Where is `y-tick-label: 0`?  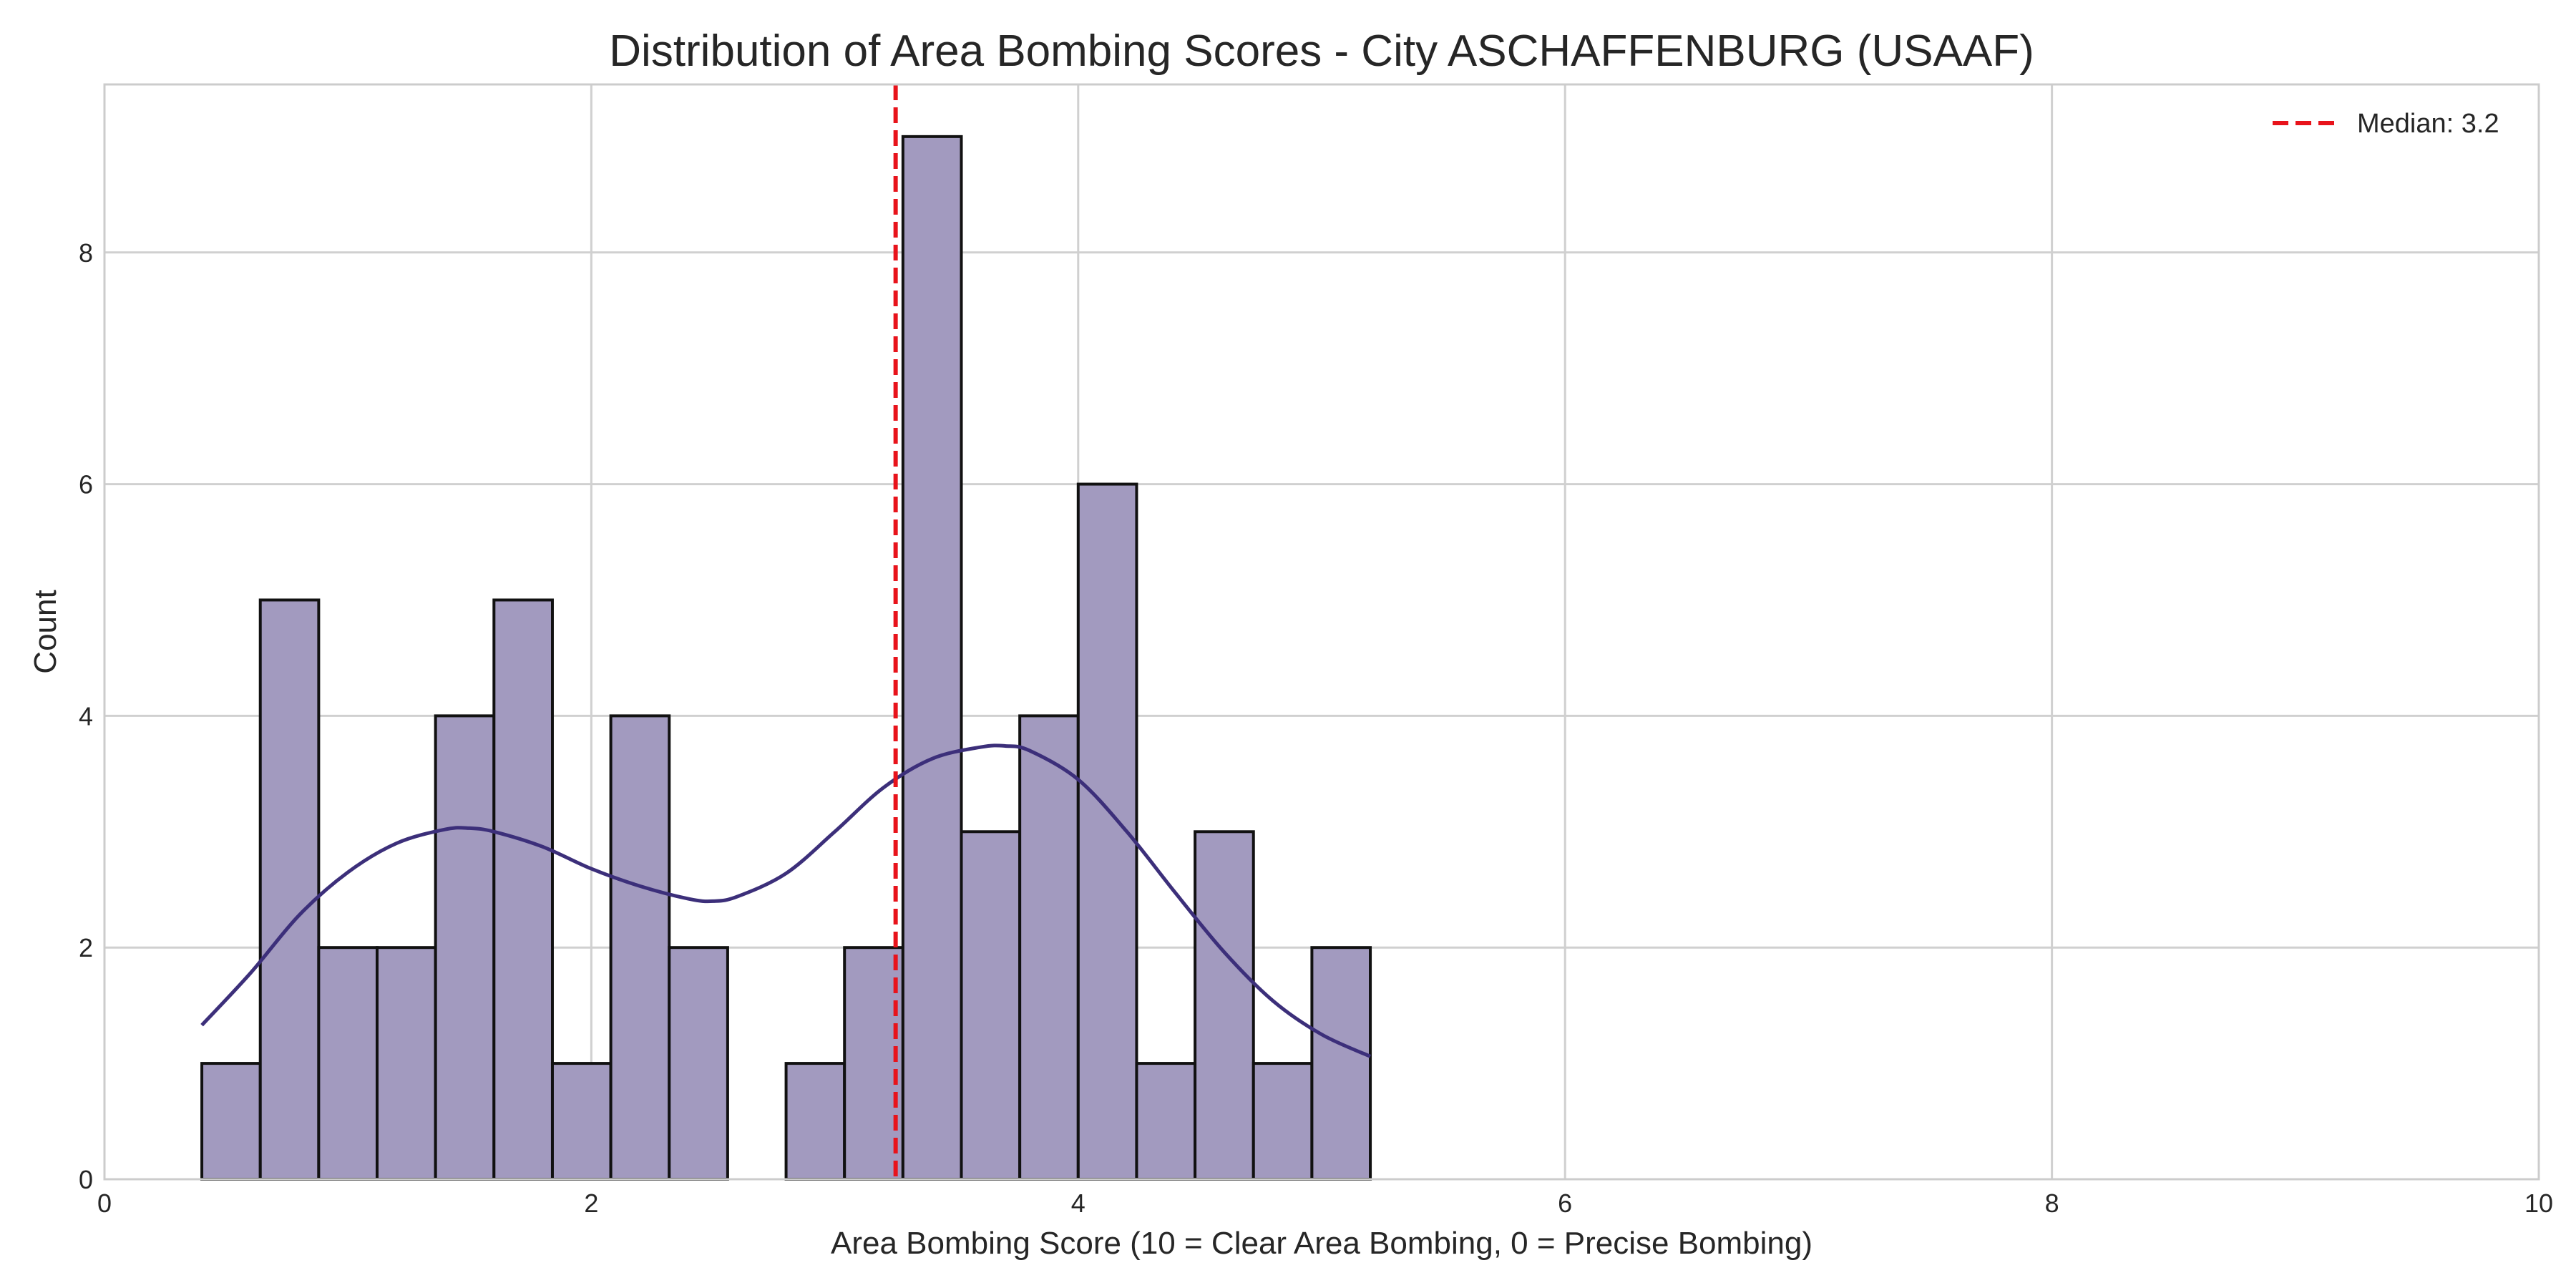
y-tick-label: 0 is located at coordinates (86, 1179).